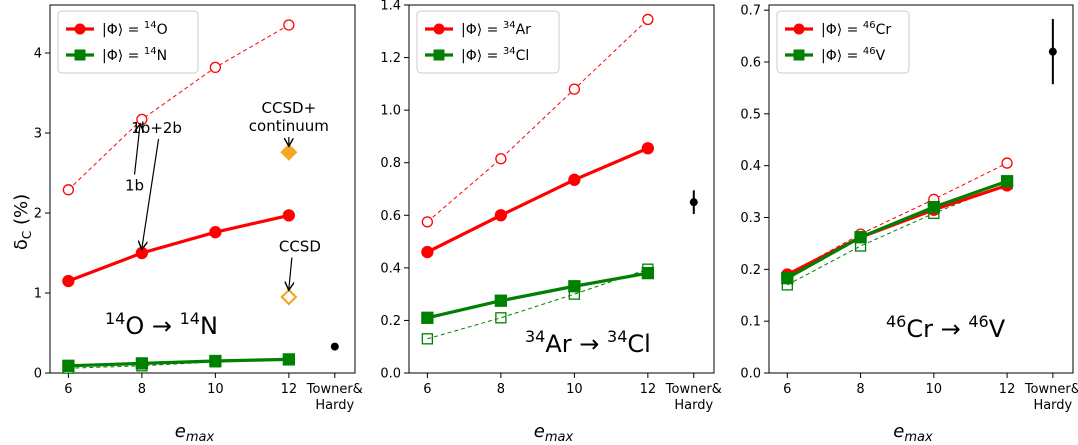 The image size is (1078, 445). What do you see at coordinates (997, 329) in the screenshot?
I see `reaction-el2: V` at bounding box center [997, 329].